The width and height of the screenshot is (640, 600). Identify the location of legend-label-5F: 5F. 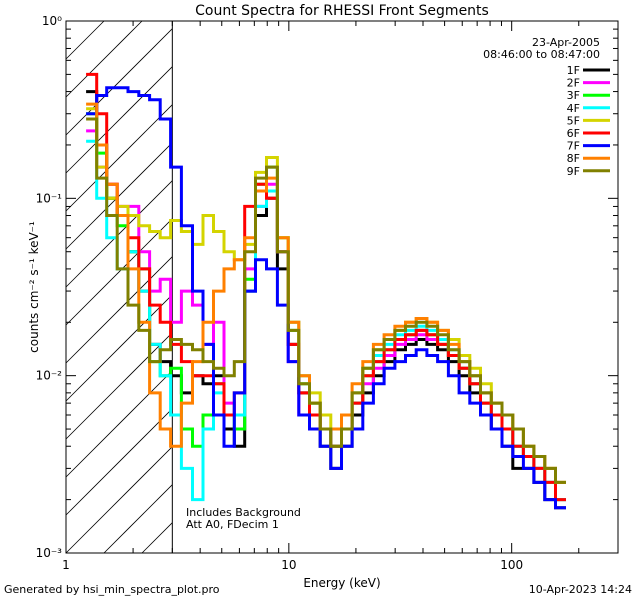
(573, 120).